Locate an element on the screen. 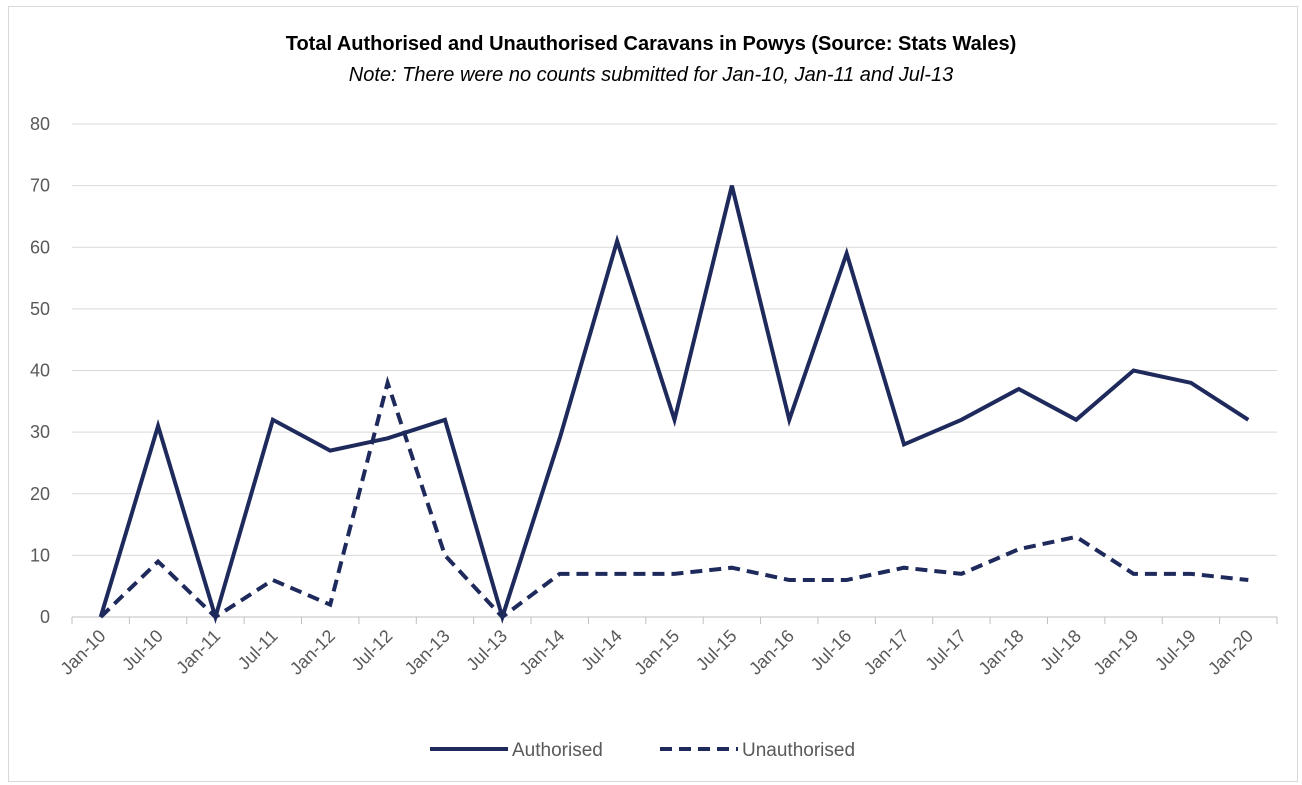 The image size is (1302, 785). x-tick-label: Jan-10 is located at coordinates (82, 652).